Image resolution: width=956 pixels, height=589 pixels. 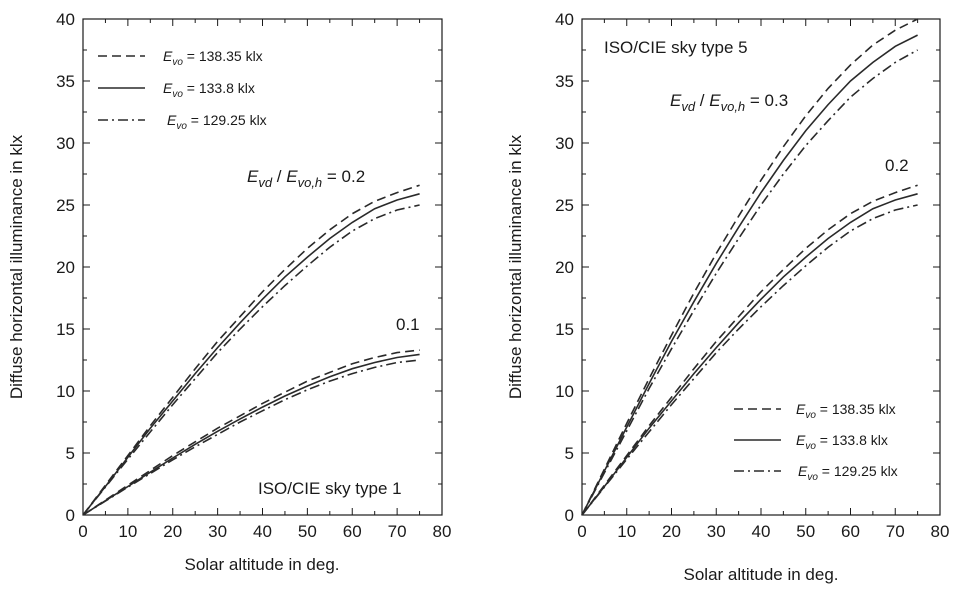 I want to click on ratio-annotation: Evd / Evo,h = 0.3, so click(x=729, y=102).